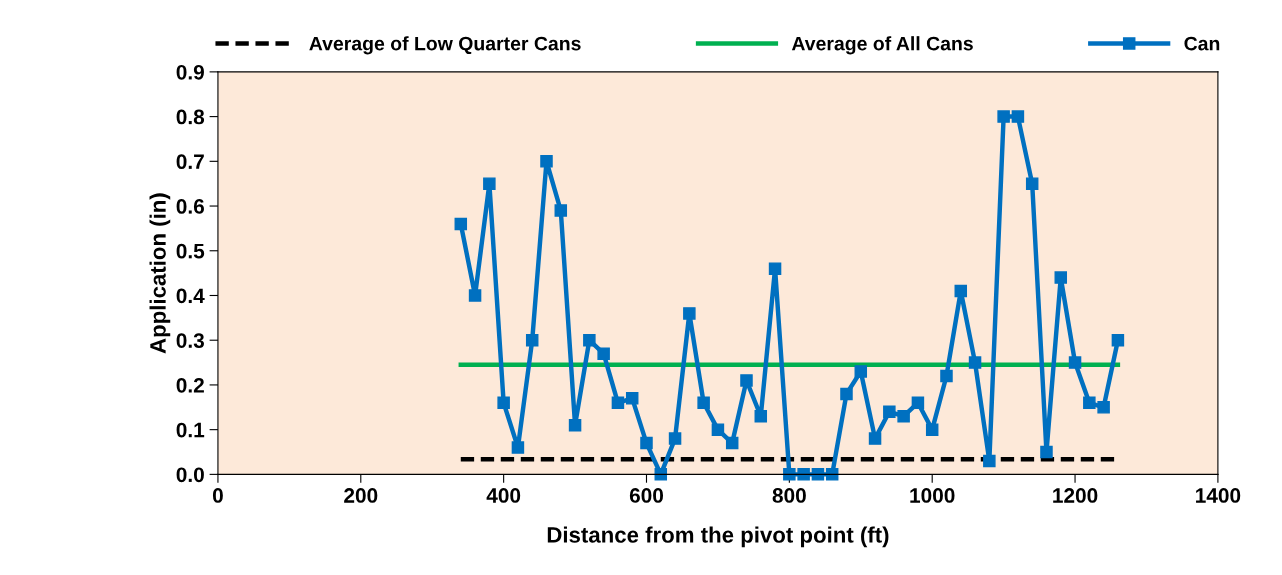 Image resolution: width=1282 pixels, height=575 pixels. I want to click on y-tick-label: 0.7, so click(190, 162).